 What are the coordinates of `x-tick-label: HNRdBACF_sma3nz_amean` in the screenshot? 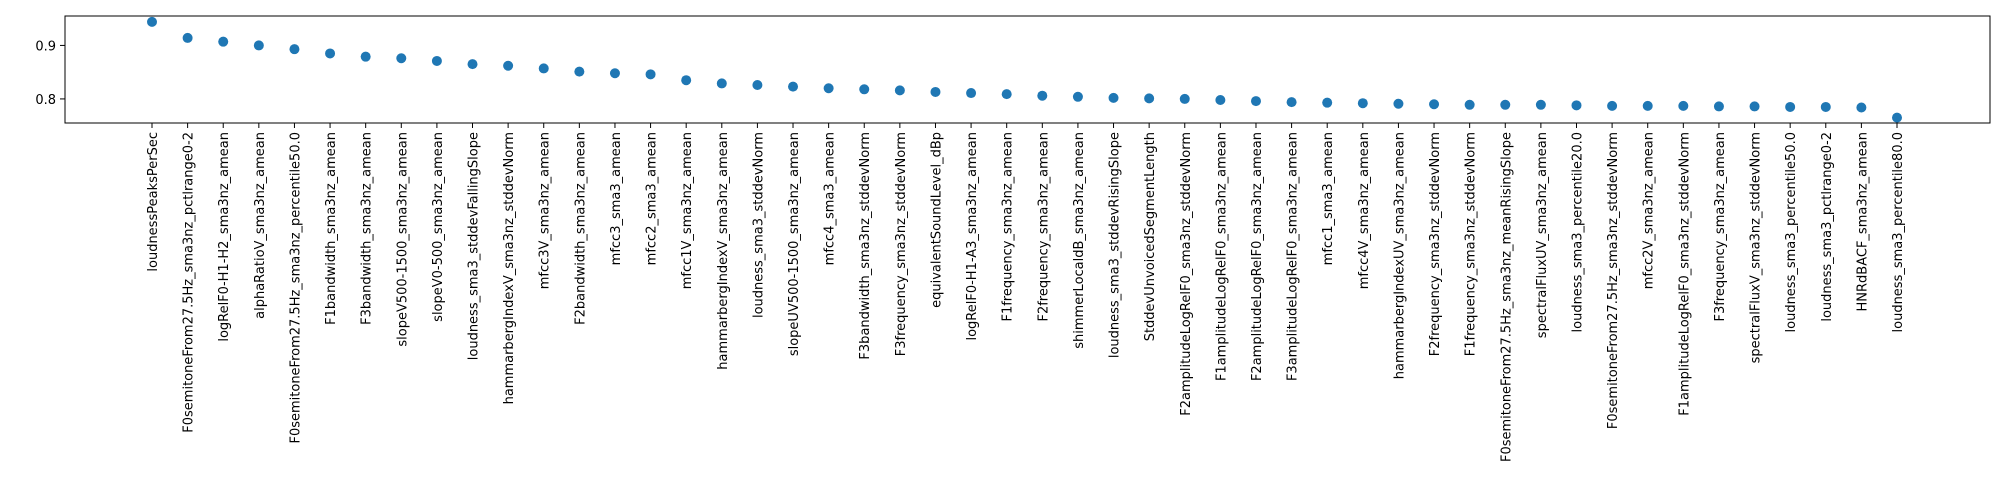 It's located at (1862, 222).